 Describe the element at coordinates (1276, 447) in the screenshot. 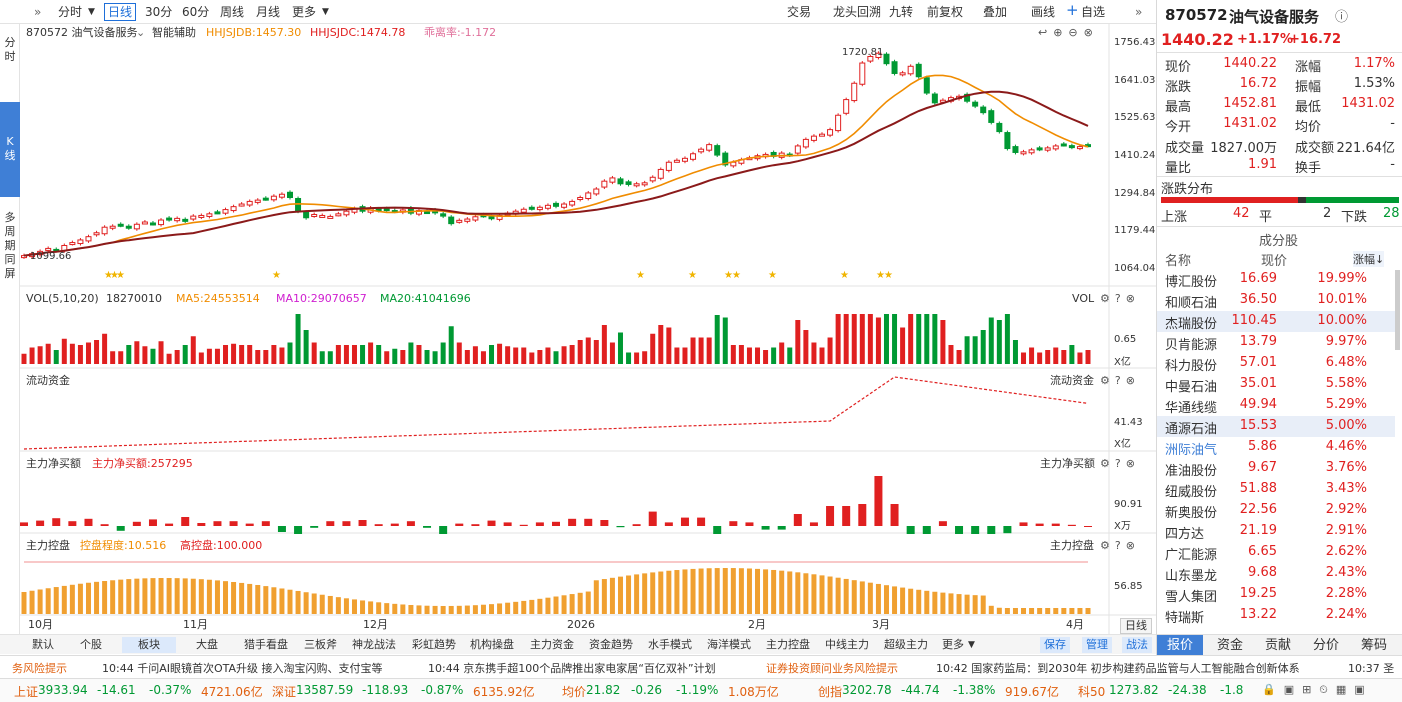

I see `list-item: 洲际油气 5.86 4.46%` at that location.